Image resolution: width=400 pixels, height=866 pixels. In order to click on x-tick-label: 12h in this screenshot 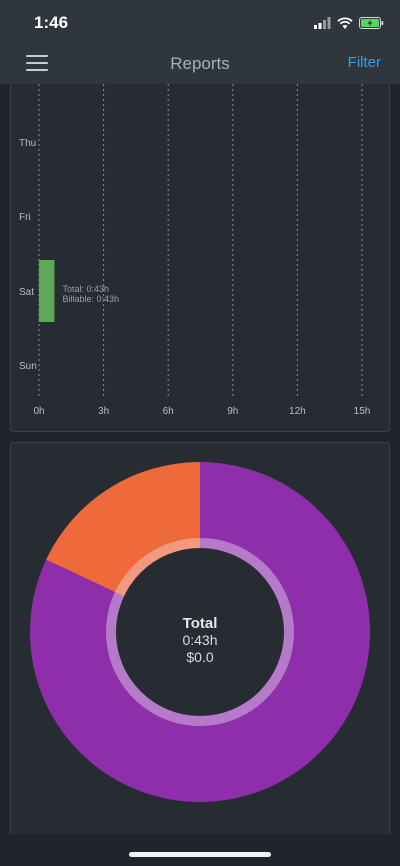, I will do `click(297, 411)`.